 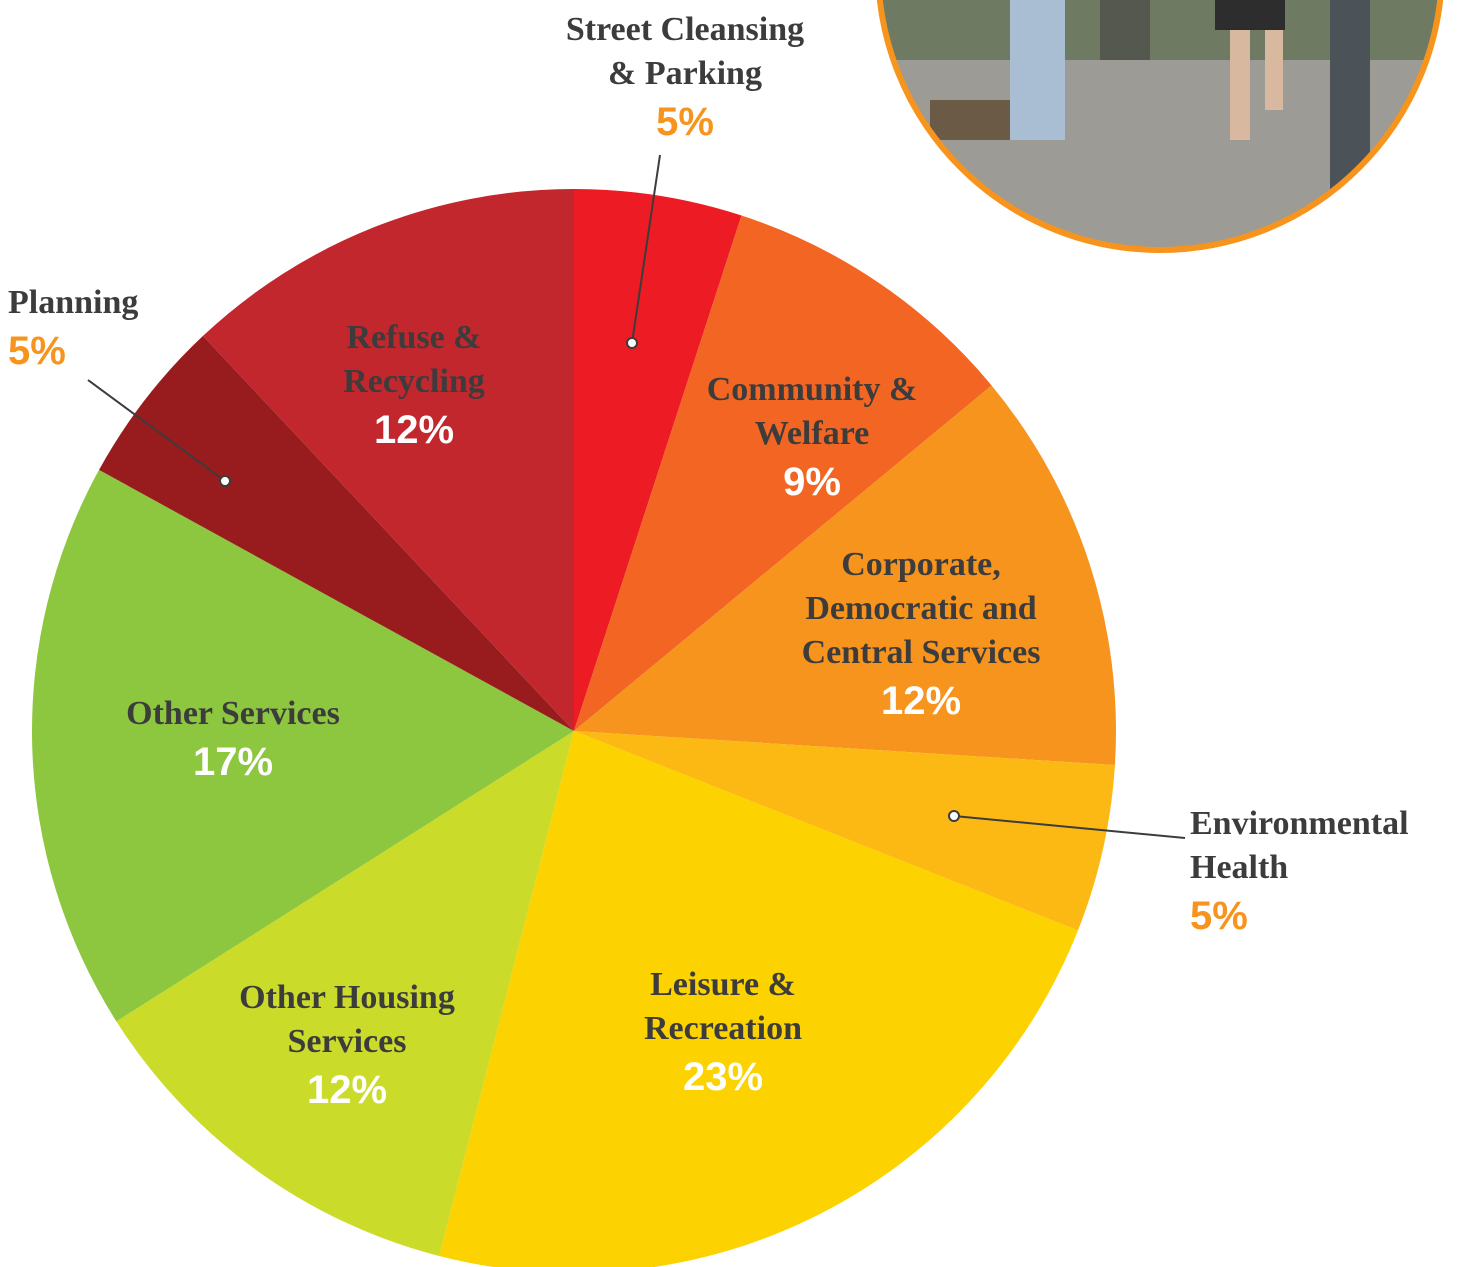 What do you see at coordinates (1299, 845) in the screenshot?
I see `category-name: Environmental Health` at bounding box center [1299, 845].